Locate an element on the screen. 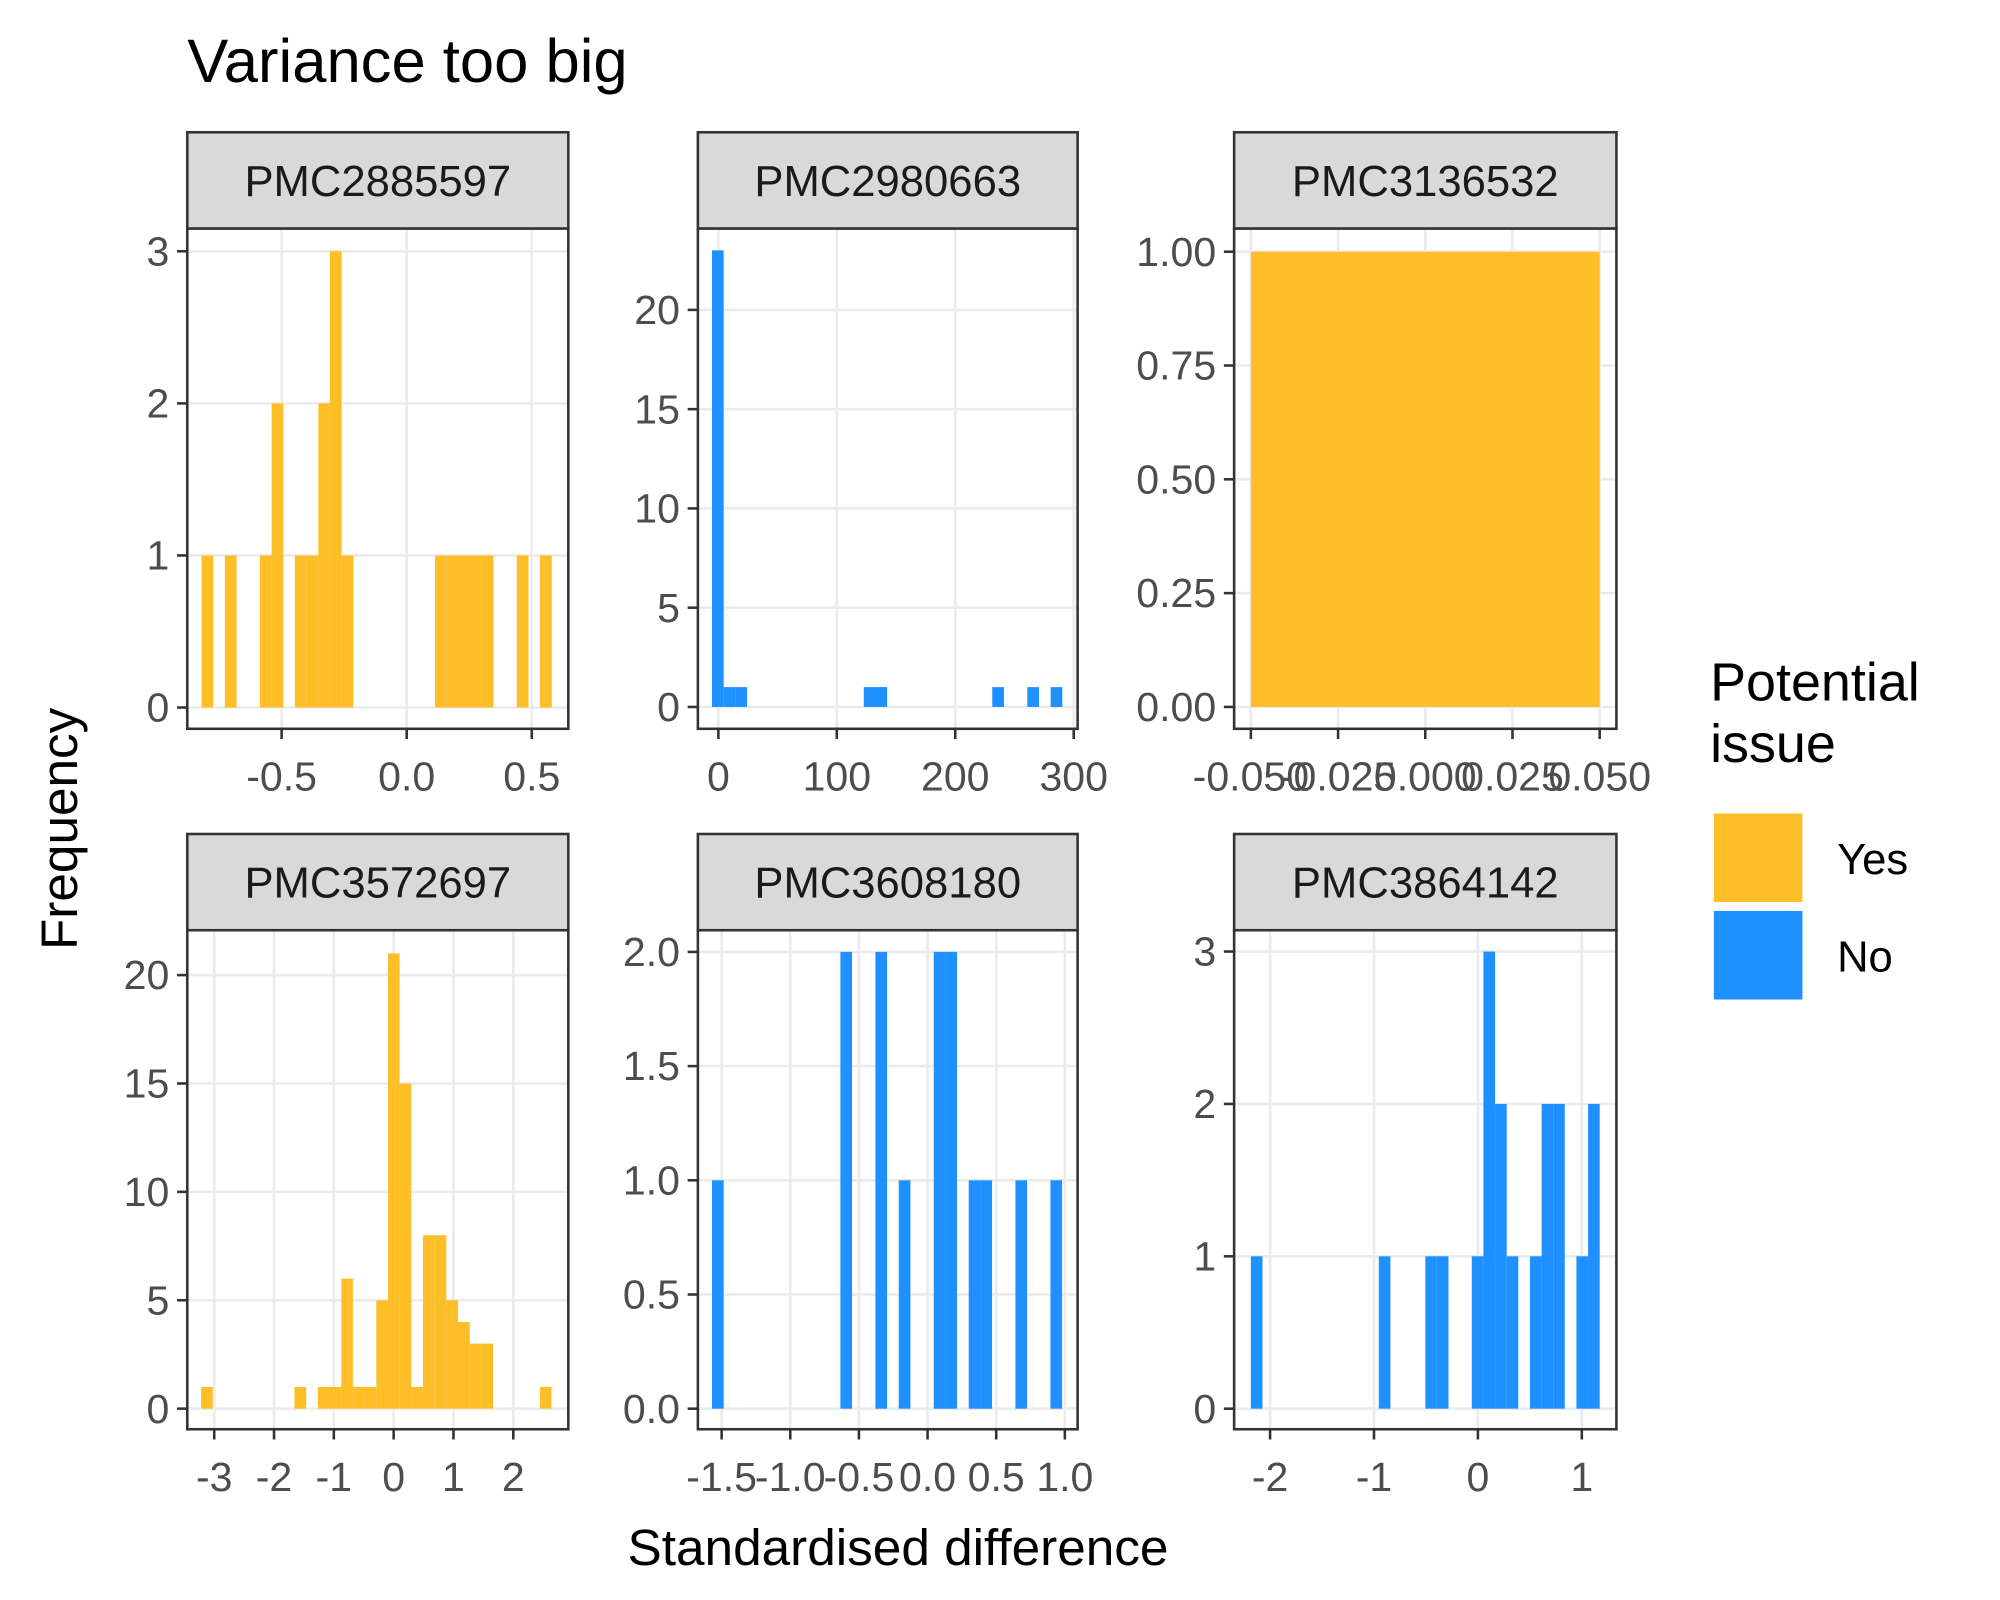 This screenshot has height=1600, width=2000. x-tick-label: -1.5 is located at coordinates (721, 1477).